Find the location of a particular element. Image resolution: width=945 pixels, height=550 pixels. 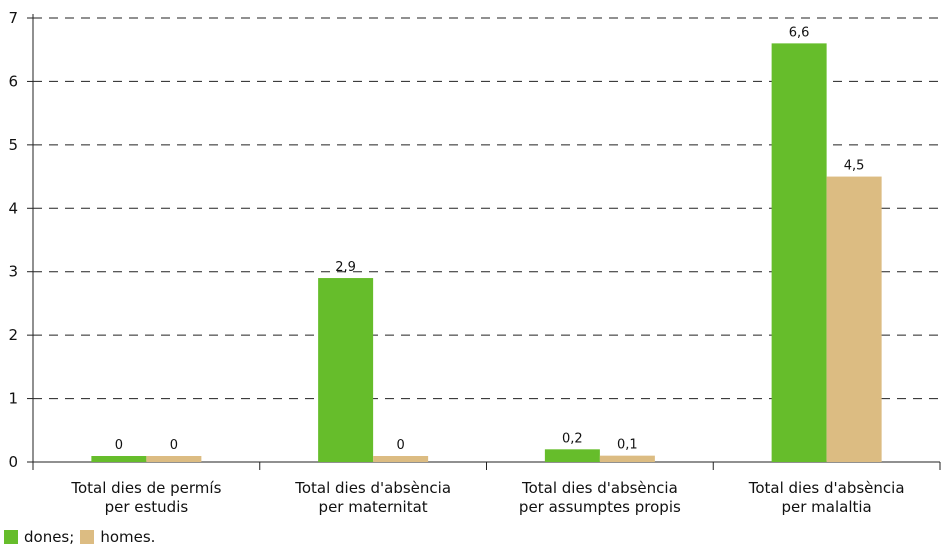

x-tick-label: per maternitat is located at coordinates (373, 507).